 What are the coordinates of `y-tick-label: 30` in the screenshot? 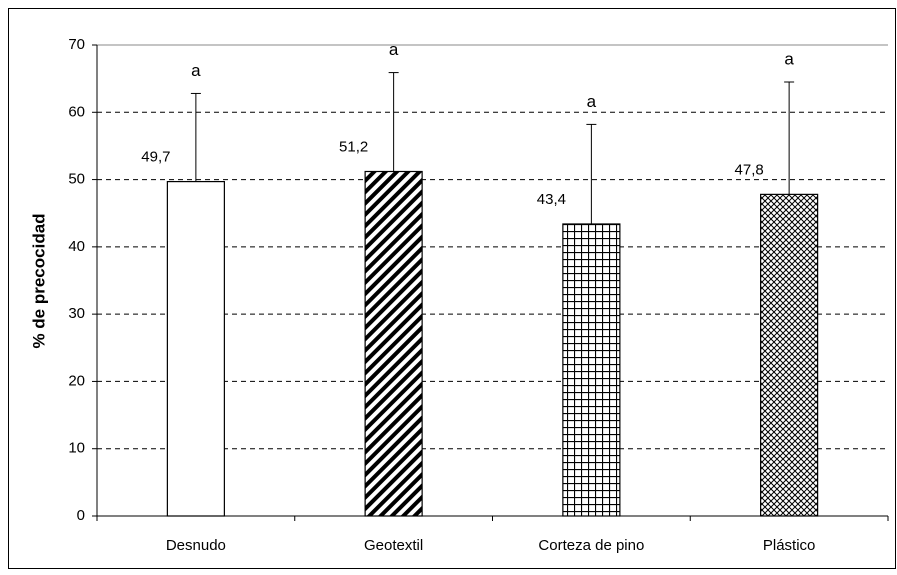 It's located at (76, 313).